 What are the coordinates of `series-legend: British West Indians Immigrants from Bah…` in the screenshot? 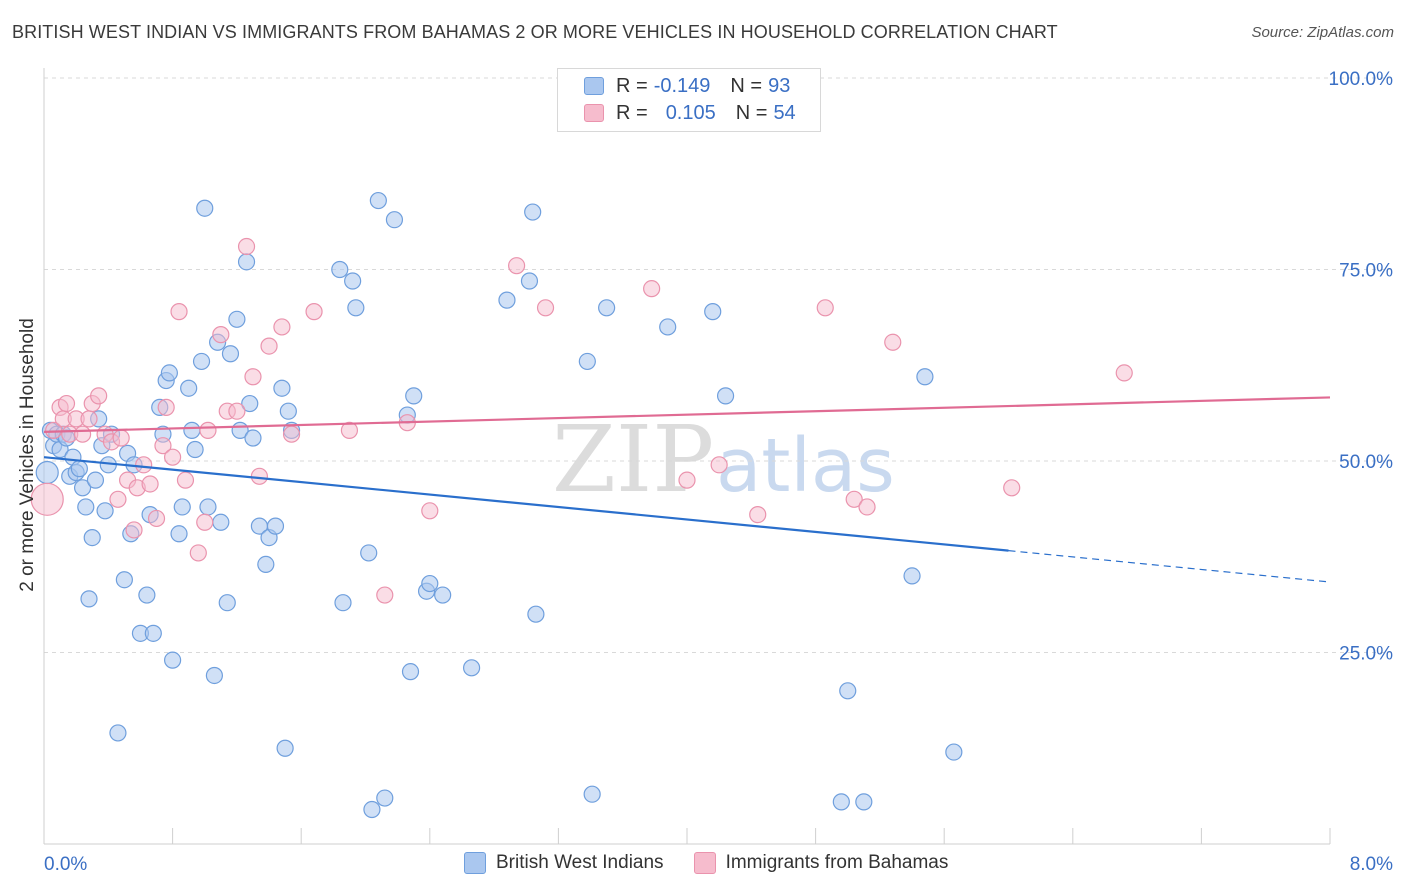 It's located at (721, 863).